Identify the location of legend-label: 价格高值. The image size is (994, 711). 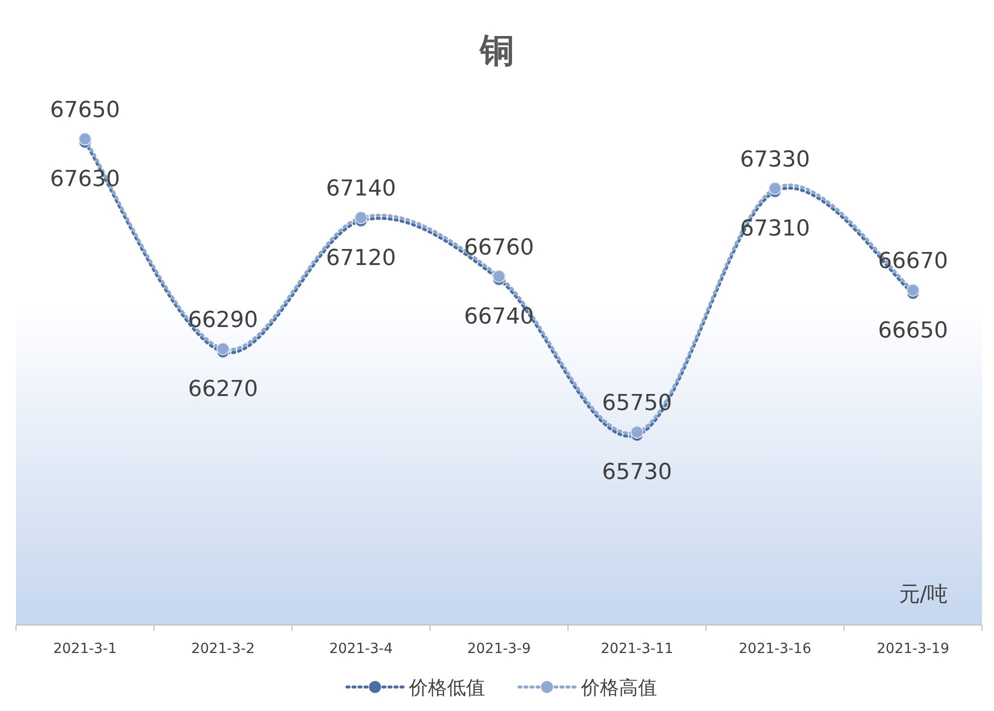
(618, 688).